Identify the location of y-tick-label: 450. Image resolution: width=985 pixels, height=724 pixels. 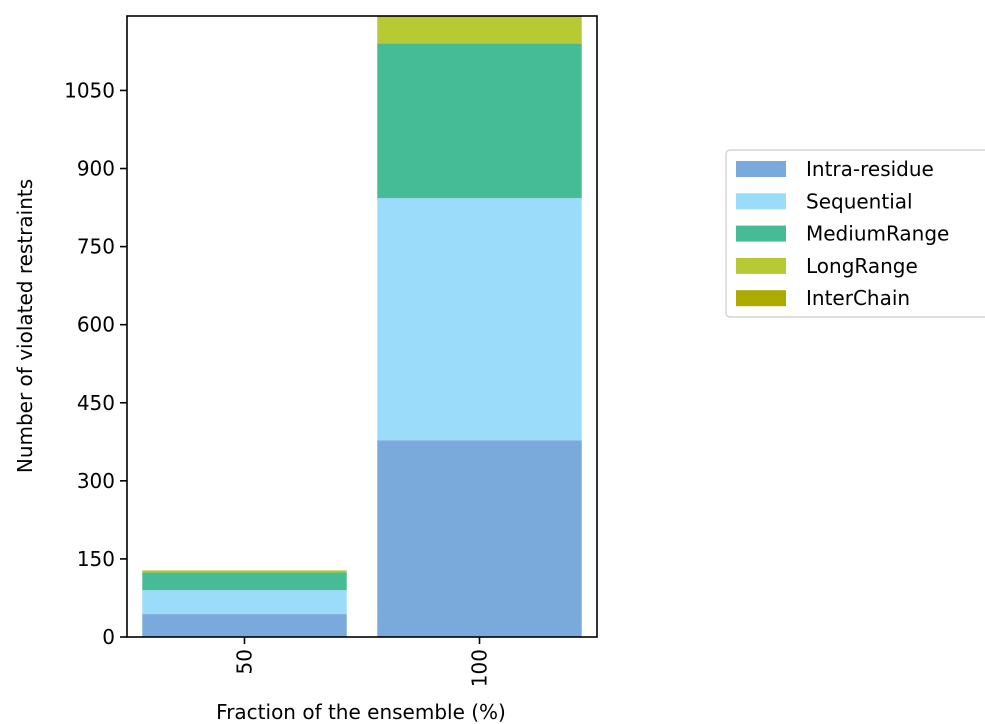
(96, 403).